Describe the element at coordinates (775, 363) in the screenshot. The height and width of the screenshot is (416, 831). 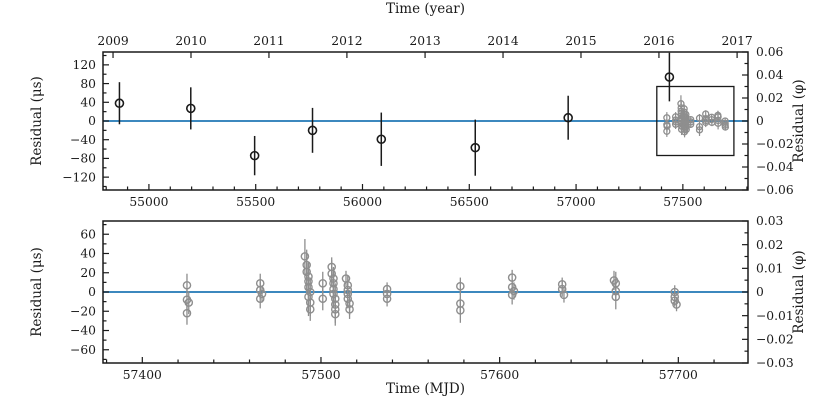
I see `yright-tick-label: −0.03` at that location.